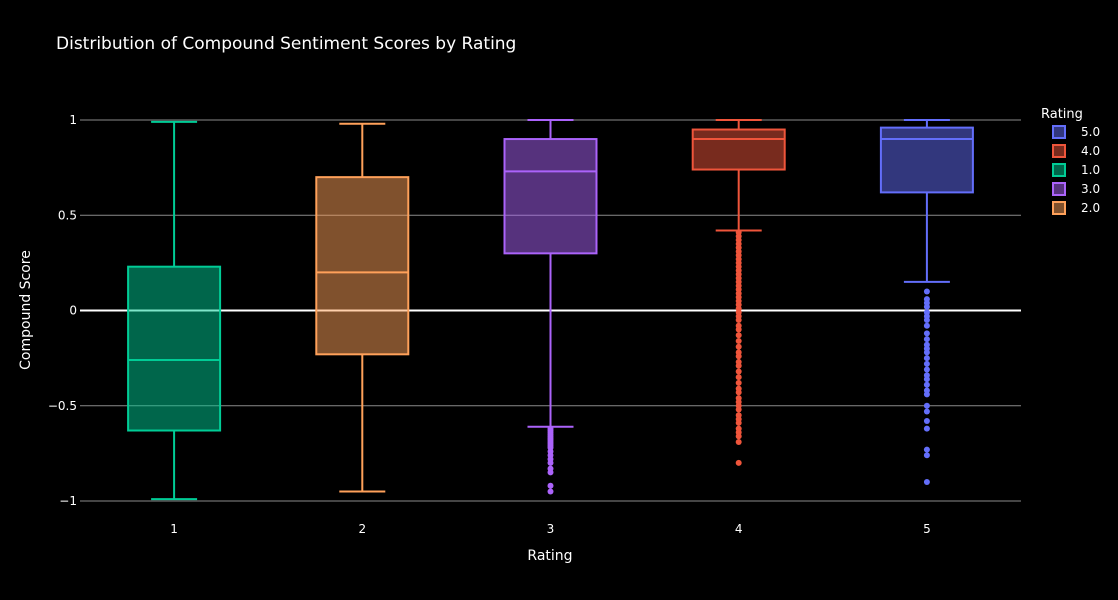 The width and height of the screenshot is (1118, 600). I want to click on y-tick-label: 0.5, so click(67, 215).